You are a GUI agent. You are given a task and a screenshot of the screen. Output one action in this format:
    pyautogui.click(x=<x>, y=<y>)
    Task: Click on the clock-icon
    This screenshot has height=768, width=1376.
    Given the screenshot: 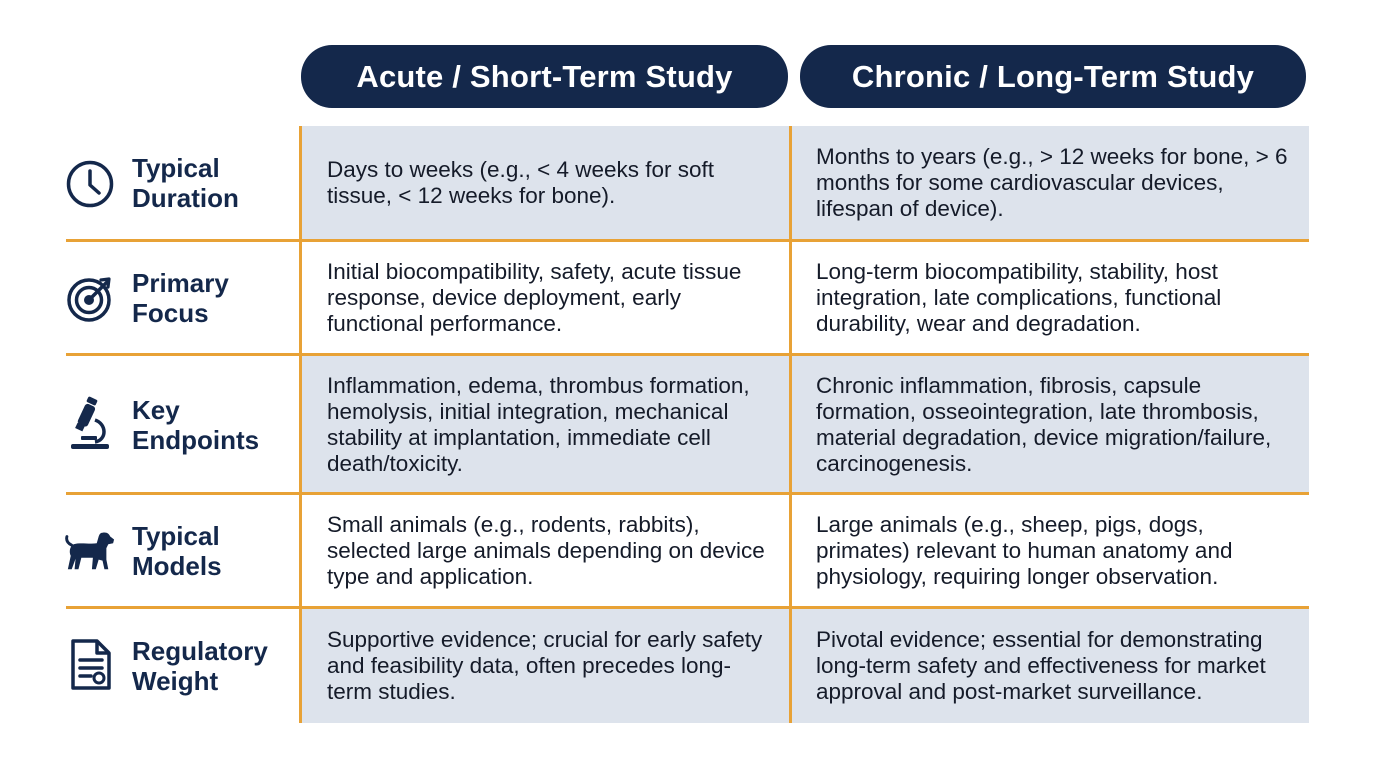 What is the action you would take?
    pyautogui.click(x=90, y=184)
    